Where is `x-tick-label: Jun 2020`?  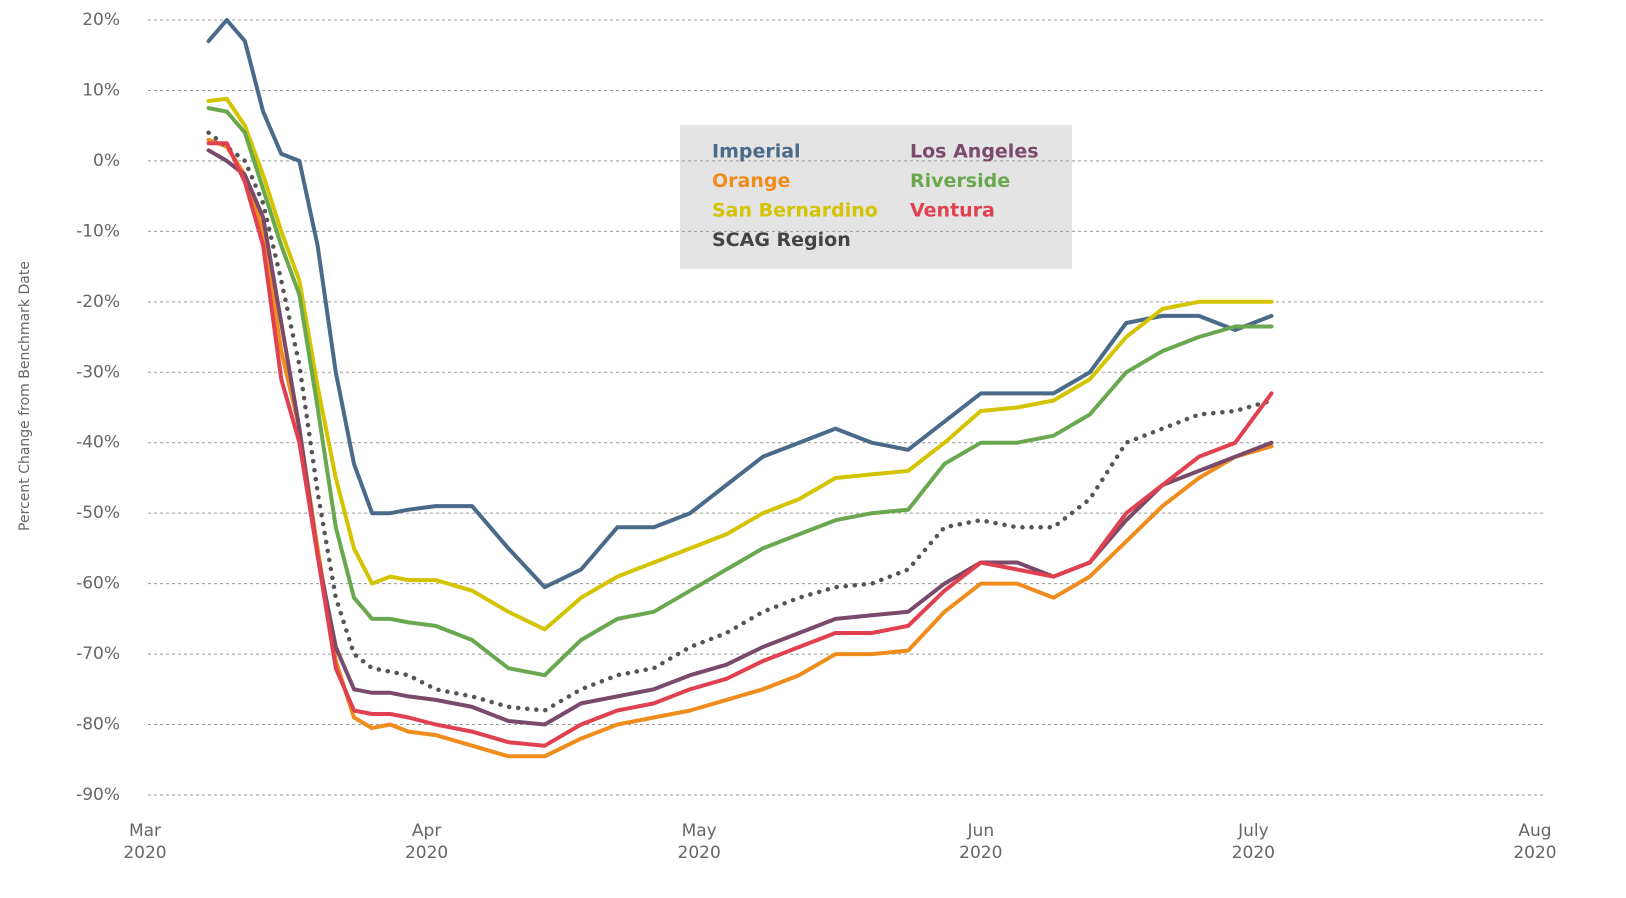
x-tick-label: Jun 2020 is located at coordinates (981, 842).